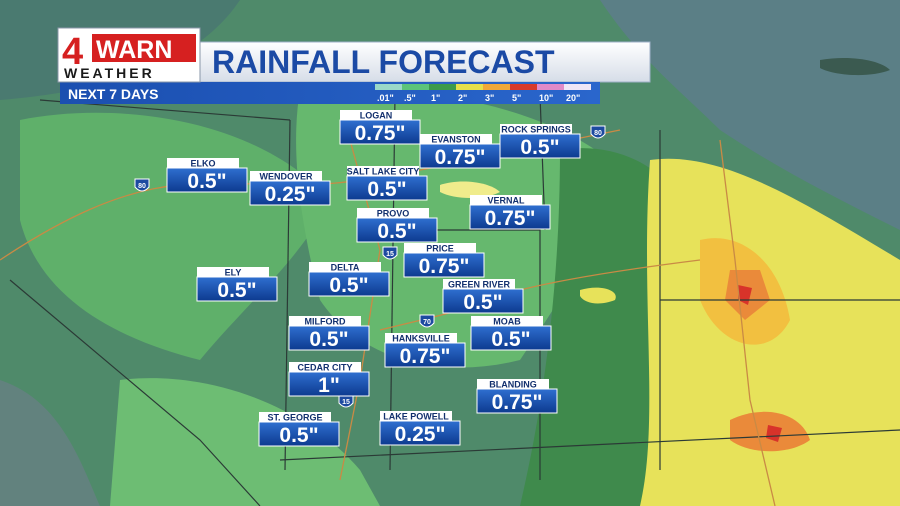 This screenshot has height=506, width=900. Describe the element at coordinates (573, 98) in the screenshot. I see `legend-label: 20"` at that location.